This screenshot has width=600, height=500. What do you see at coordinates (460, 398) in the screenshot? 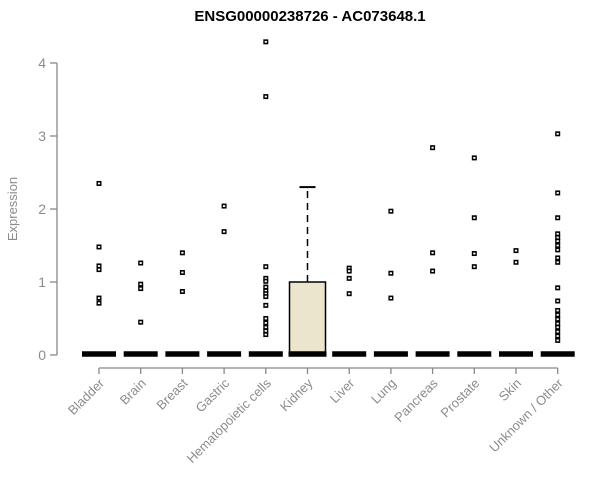
I see `x-category-label: Prostate` at bounding box center [460, 398].